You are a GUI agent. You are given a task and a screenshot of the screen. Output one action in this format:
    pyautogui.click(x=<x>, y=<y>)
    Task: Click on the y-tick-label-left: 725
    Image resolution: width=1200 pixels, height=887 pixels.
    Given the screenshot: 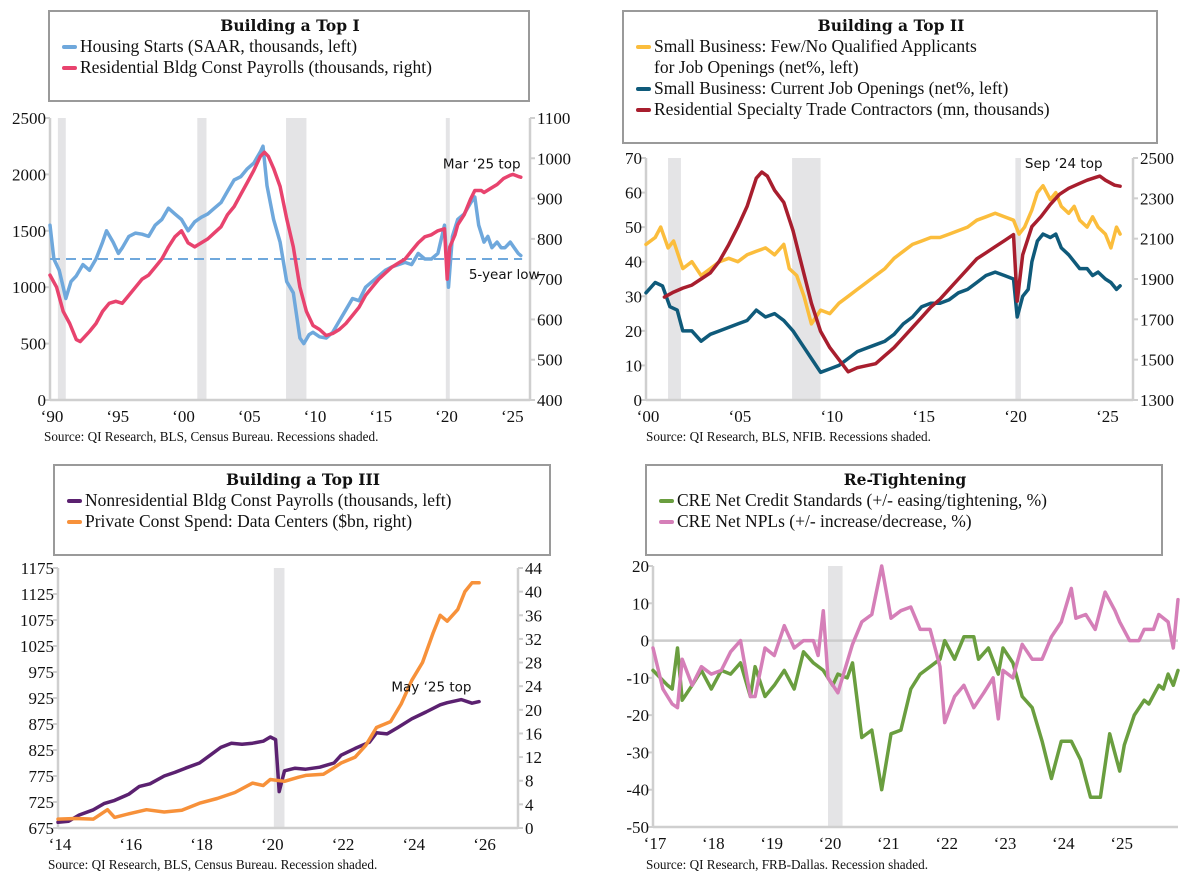 What is the action you would take?
    pyautogui.click(x=42, y=802)
    